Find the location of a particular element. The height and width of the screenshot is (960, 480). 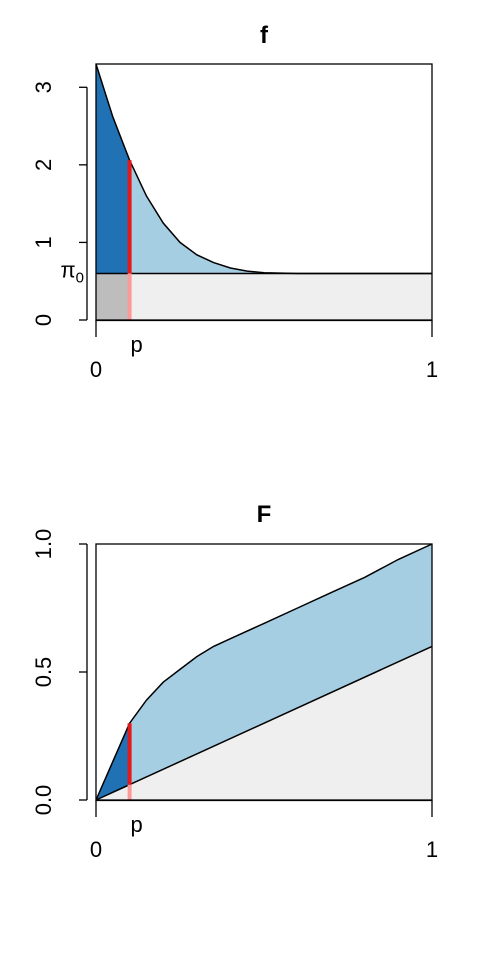

panel-title-f: f is located at coordinates (264, 35).